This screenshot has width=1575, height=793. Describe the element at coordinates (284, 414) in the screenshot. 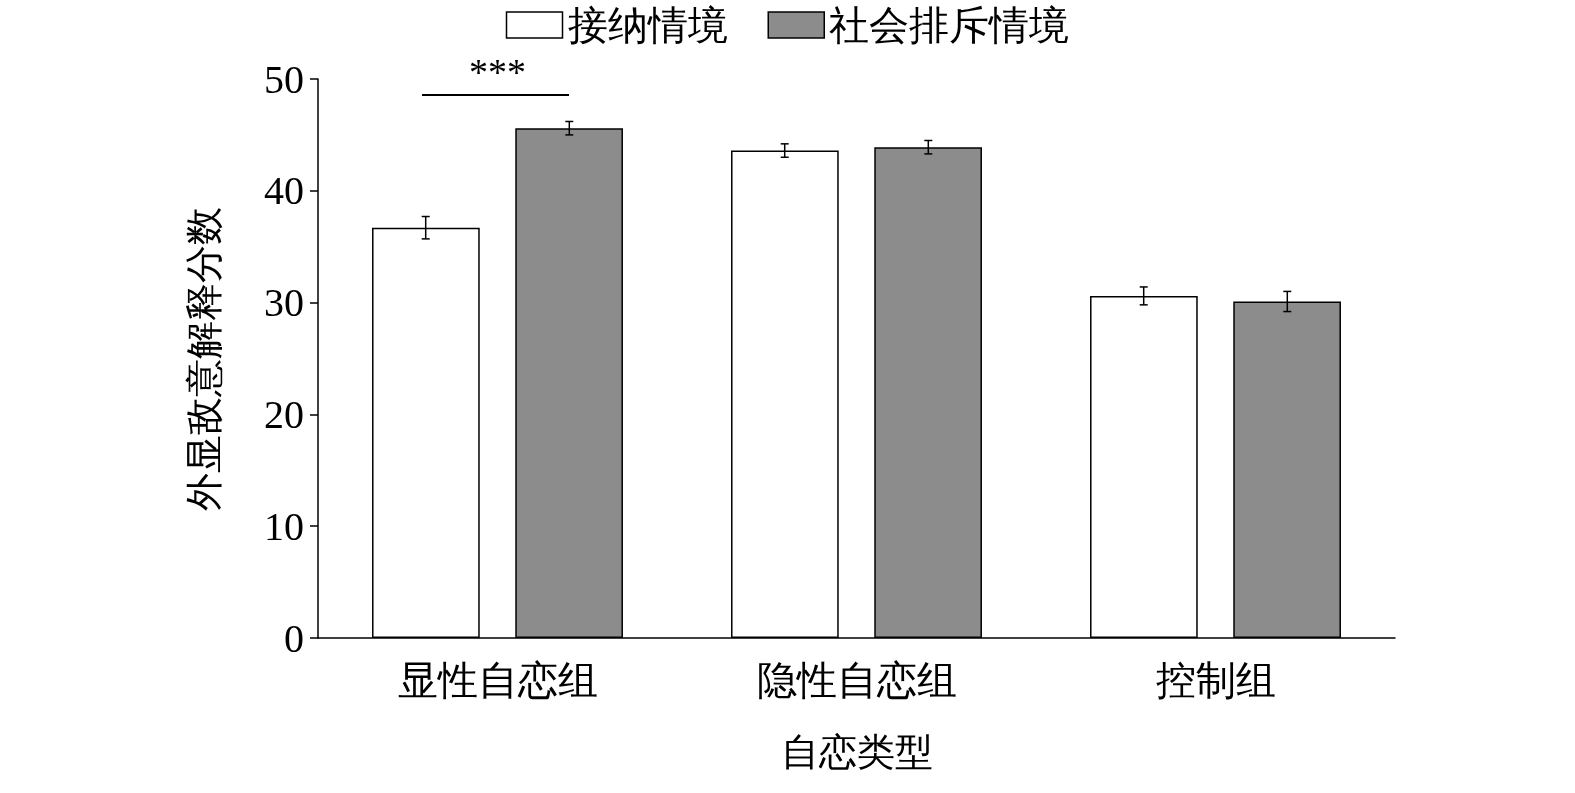

I see `y-tick-label: 20` at that location.